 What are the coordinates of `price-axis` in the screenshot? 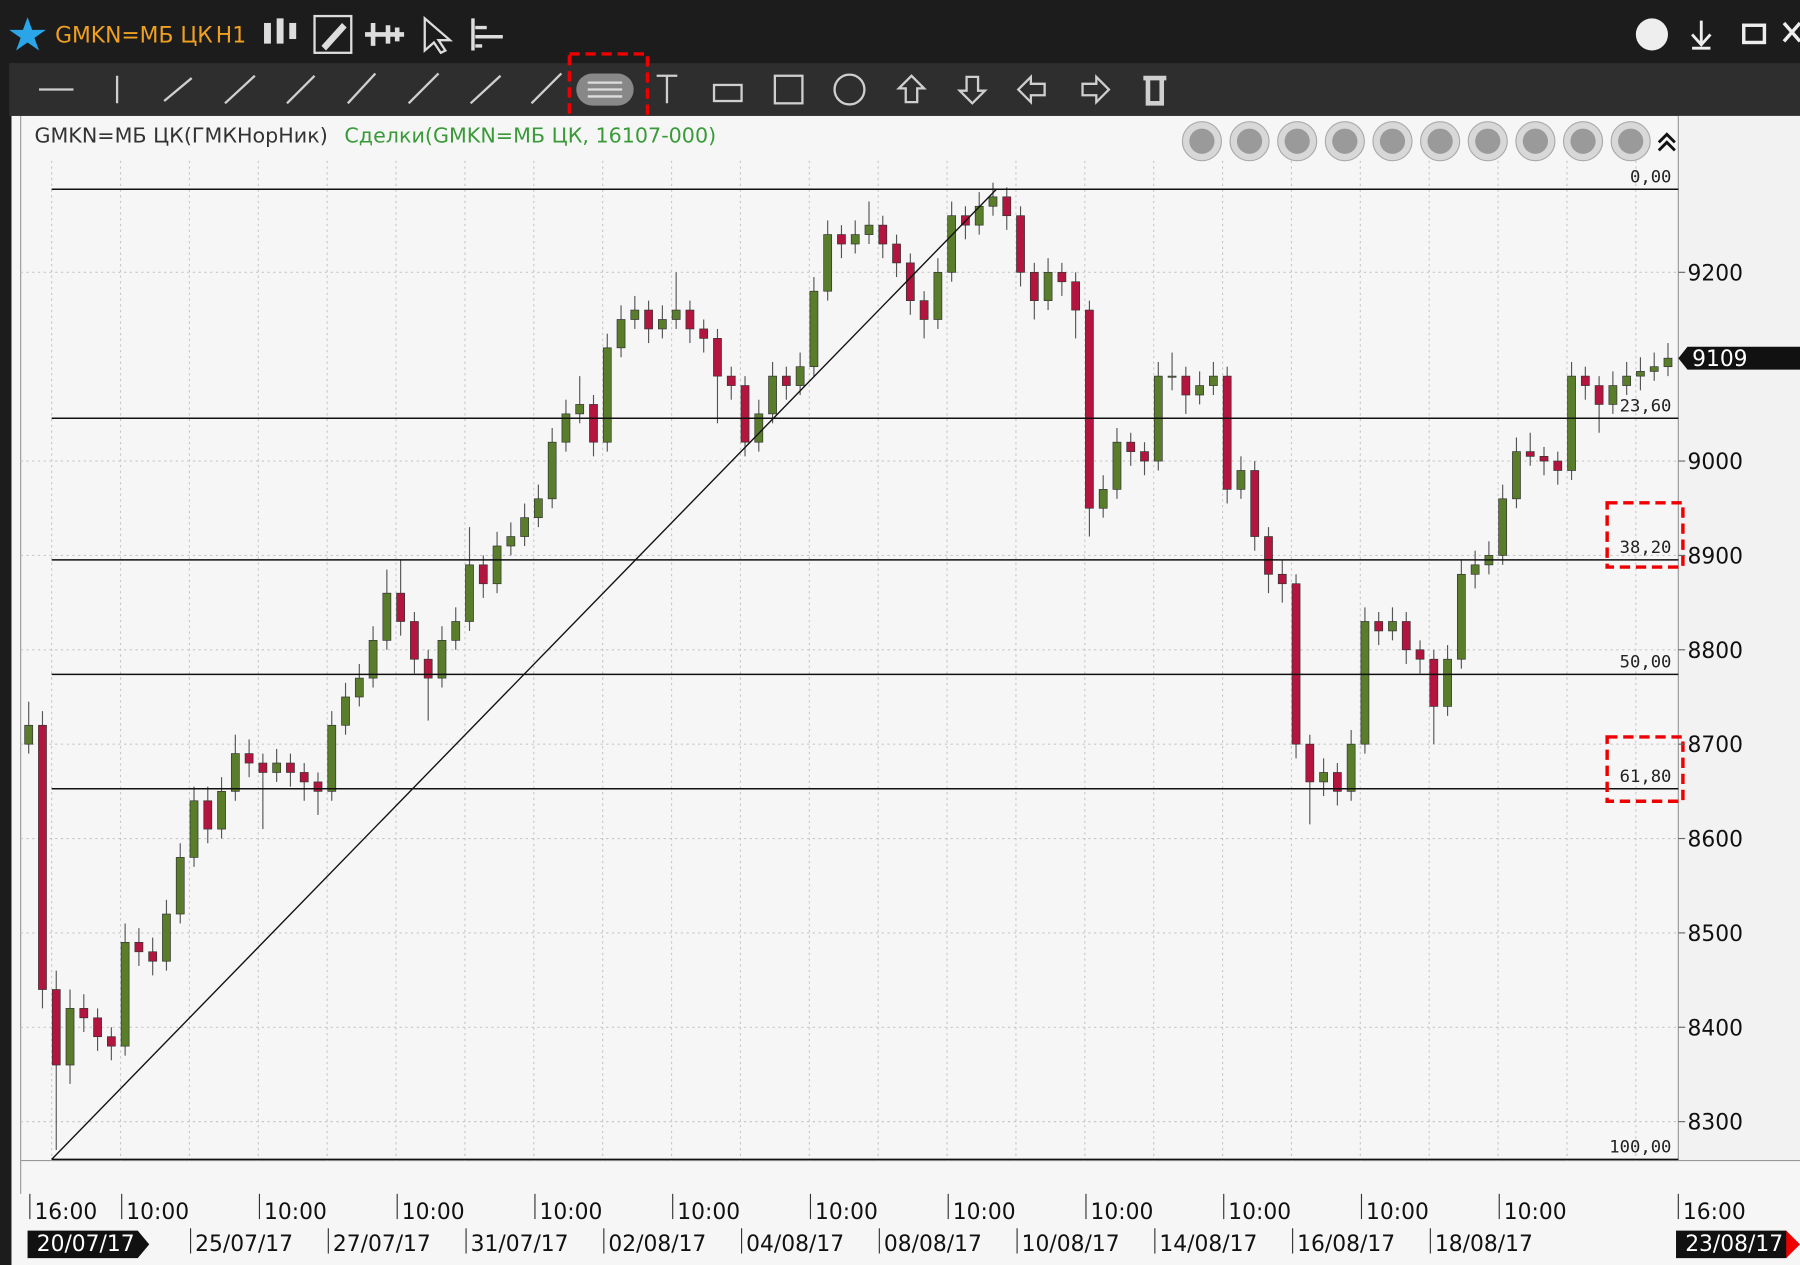 It's located at (1739, 638).